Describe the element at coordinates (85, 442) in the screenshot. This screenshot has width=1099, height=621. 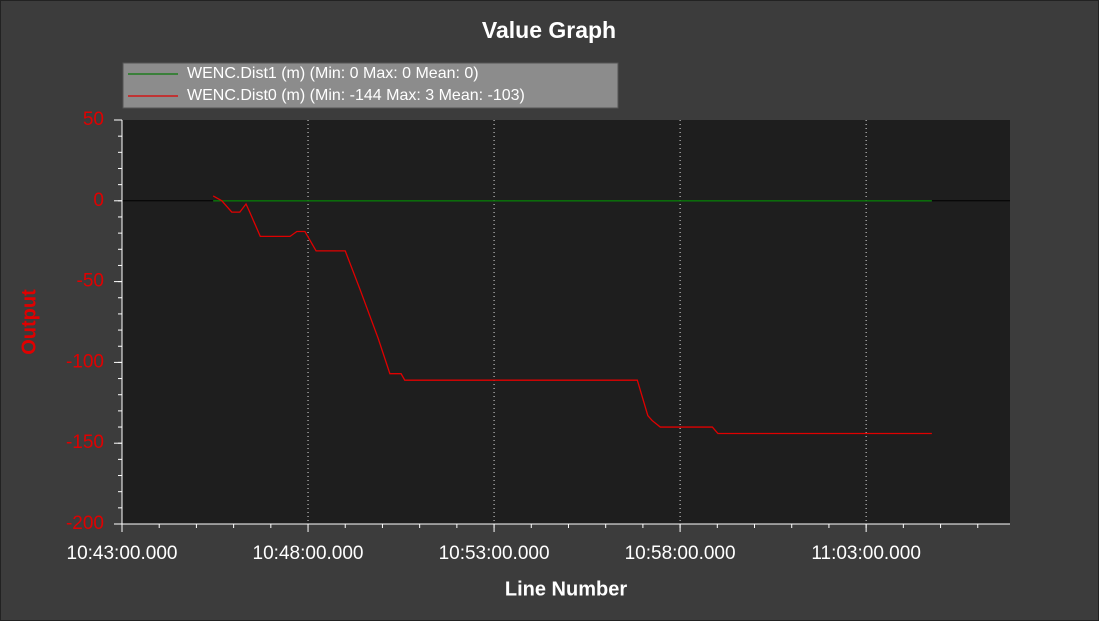
I see `y-tick-label: -150` at that location.